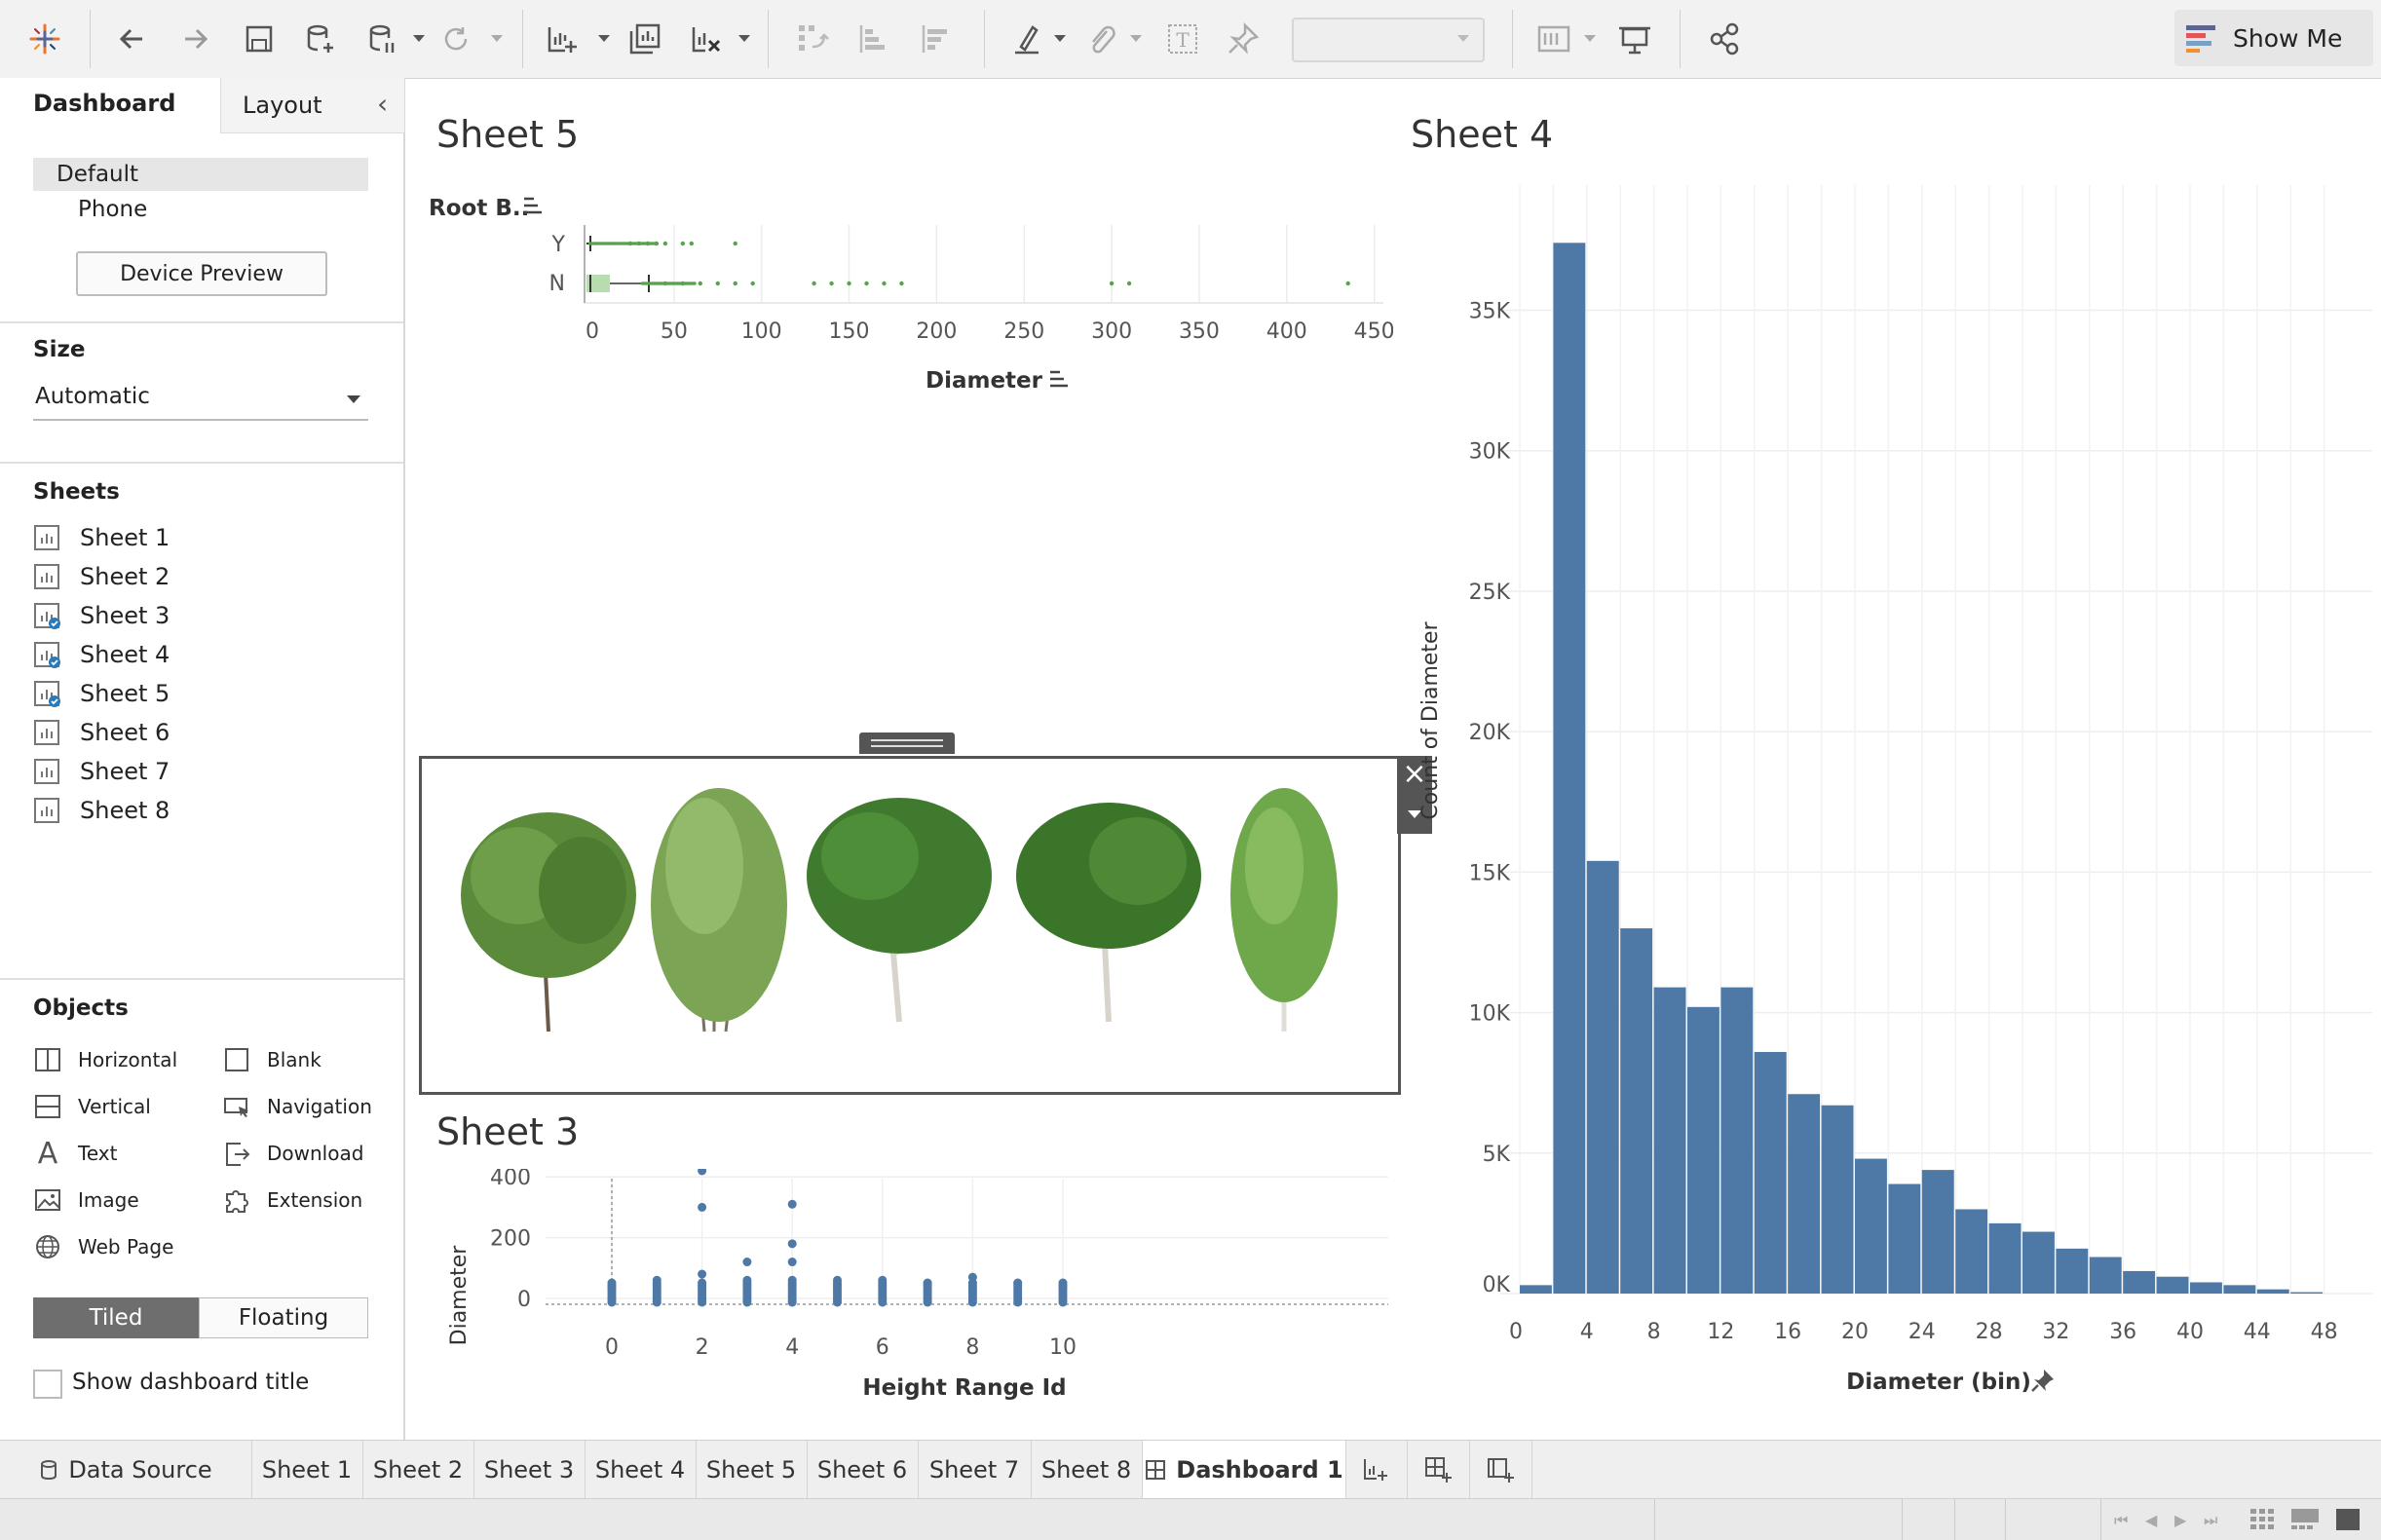 The height and width of the screenshot is (1540, 2381). Describe the element at coordinates (2262, 1519) in the screenshot. I see `sheet-sorter-icon` at that location.